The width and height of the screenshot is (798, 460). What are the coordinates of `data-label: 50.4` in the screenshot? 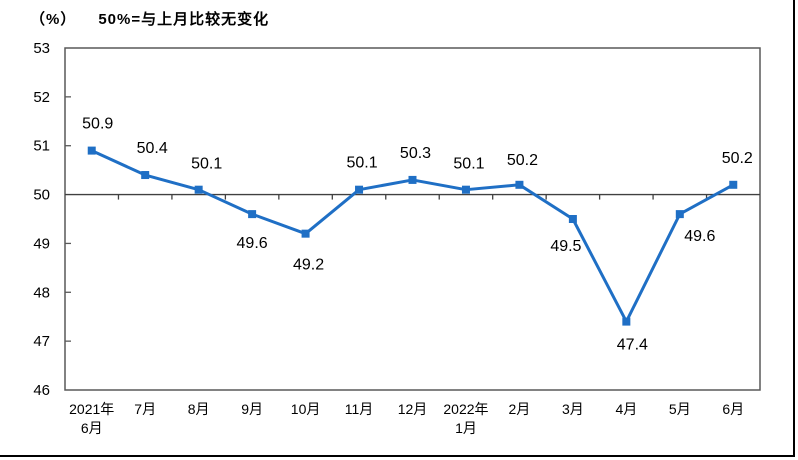 It's located at (152, 148).